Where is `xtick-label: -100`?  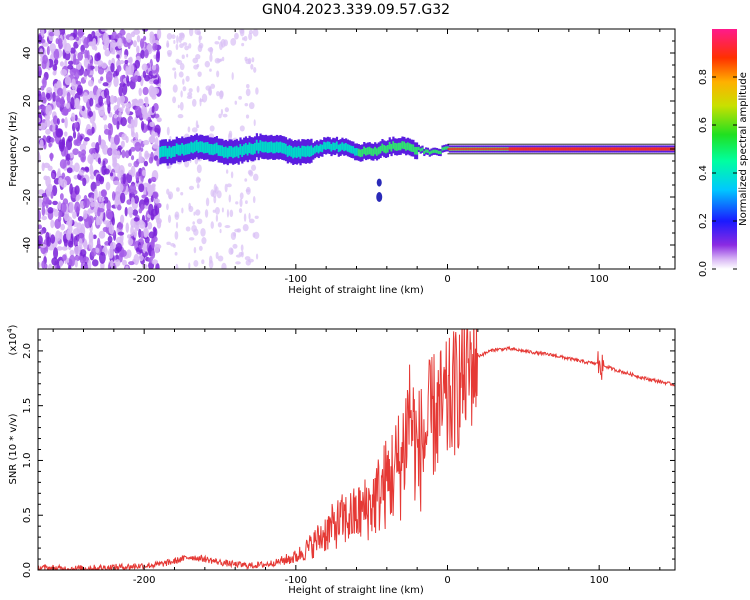 xtick-label: -100 is located at coordinates (295, 279).